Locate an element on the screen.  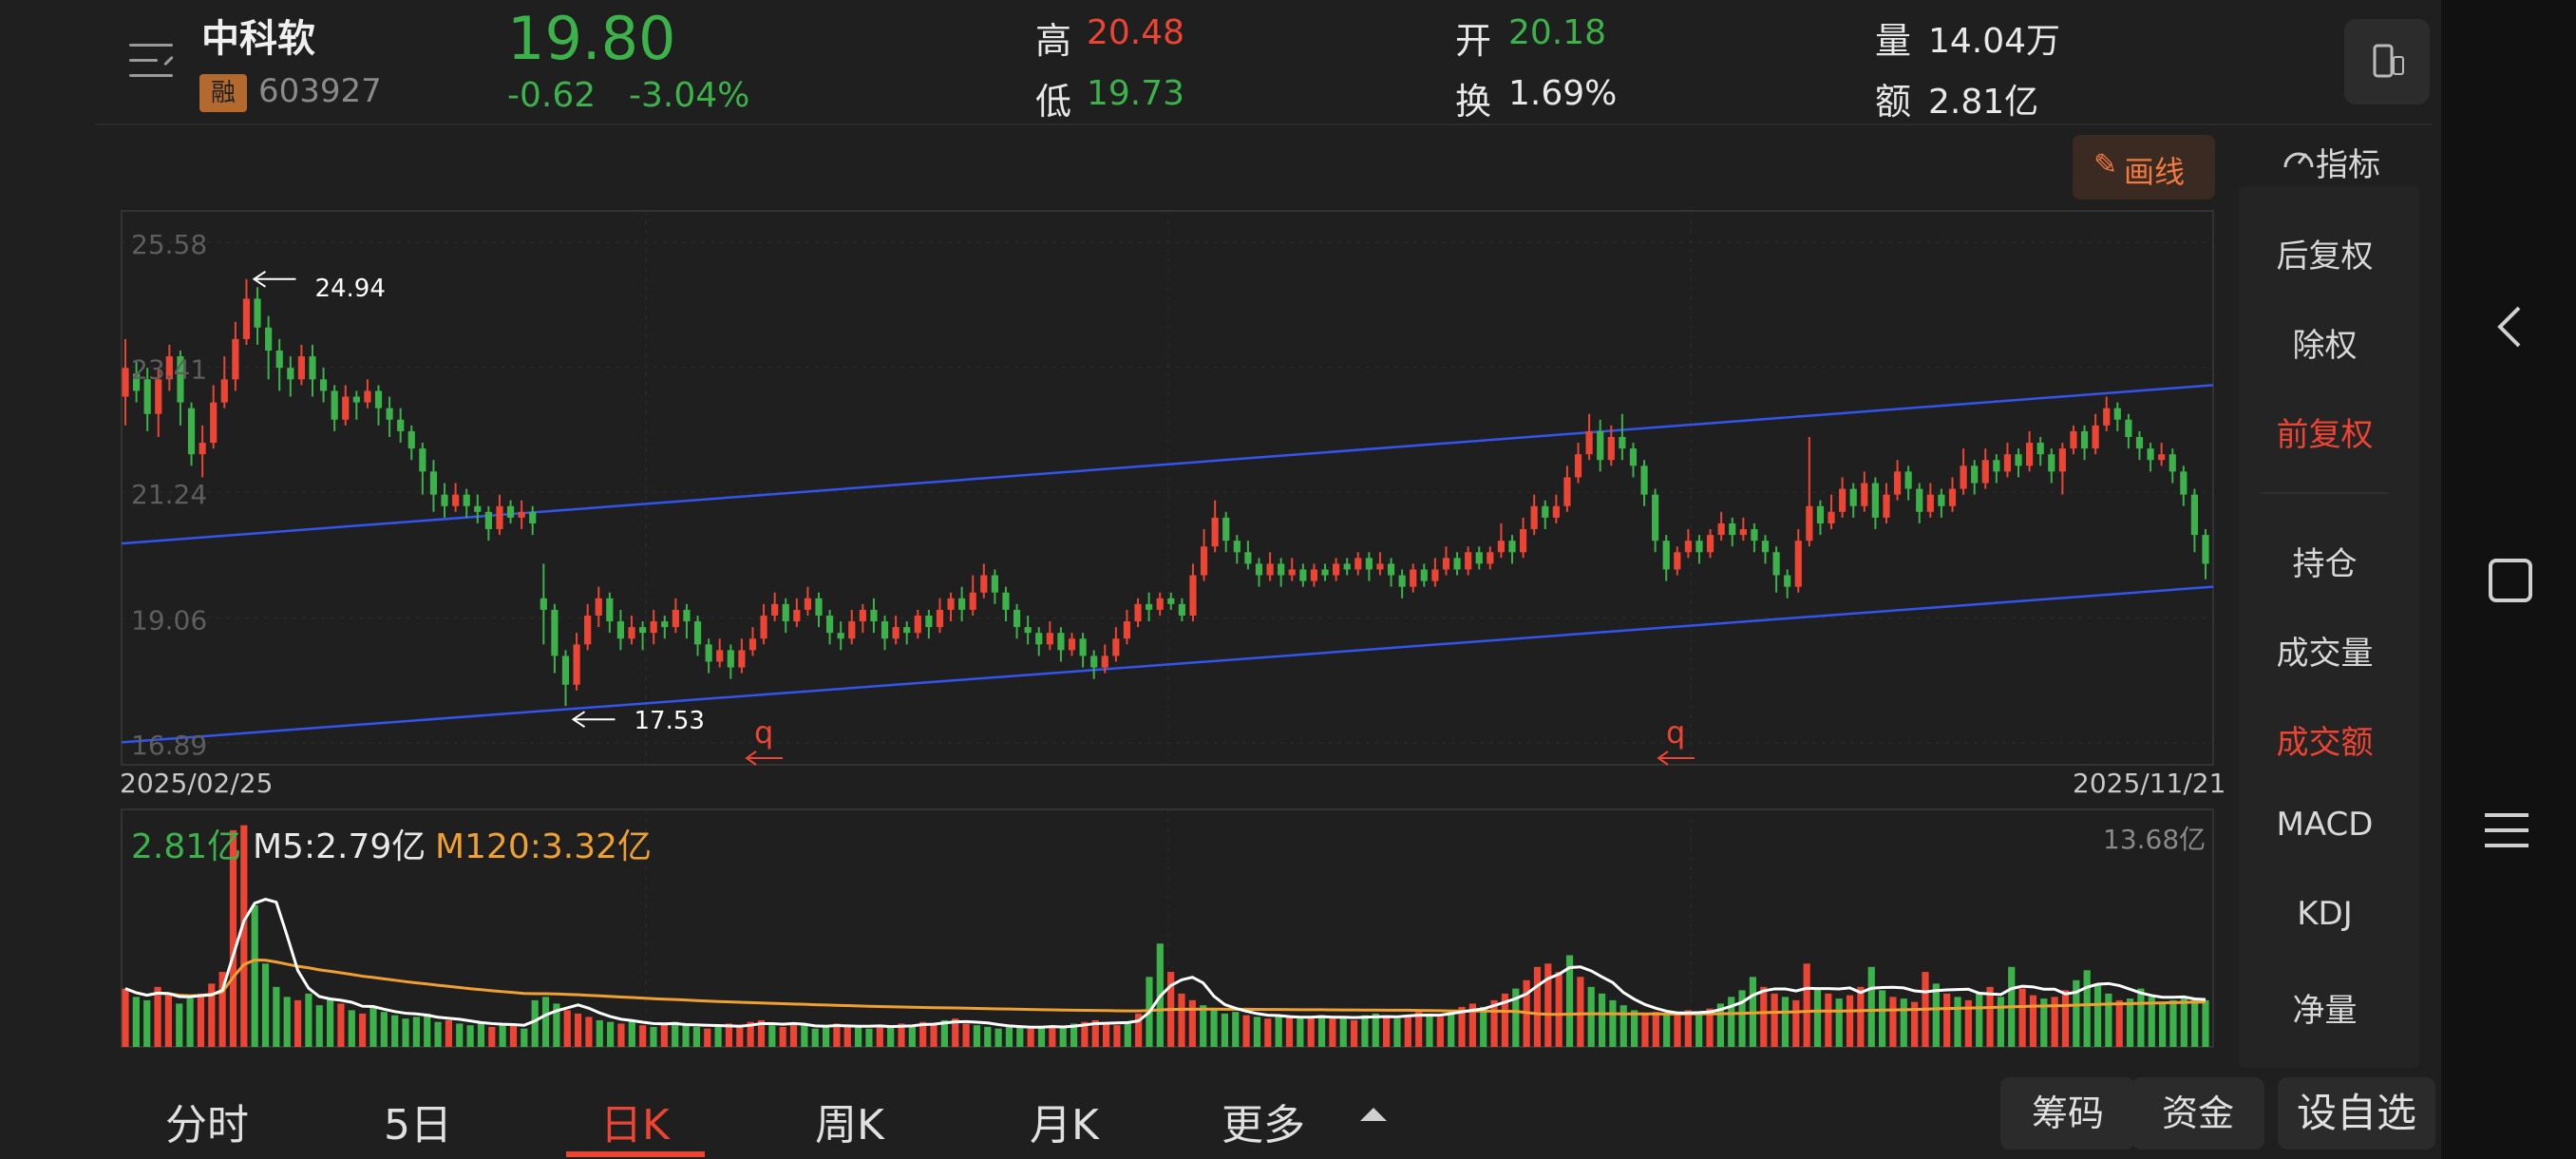
landscape-toggle-button is located at coordinates (2387, 61).